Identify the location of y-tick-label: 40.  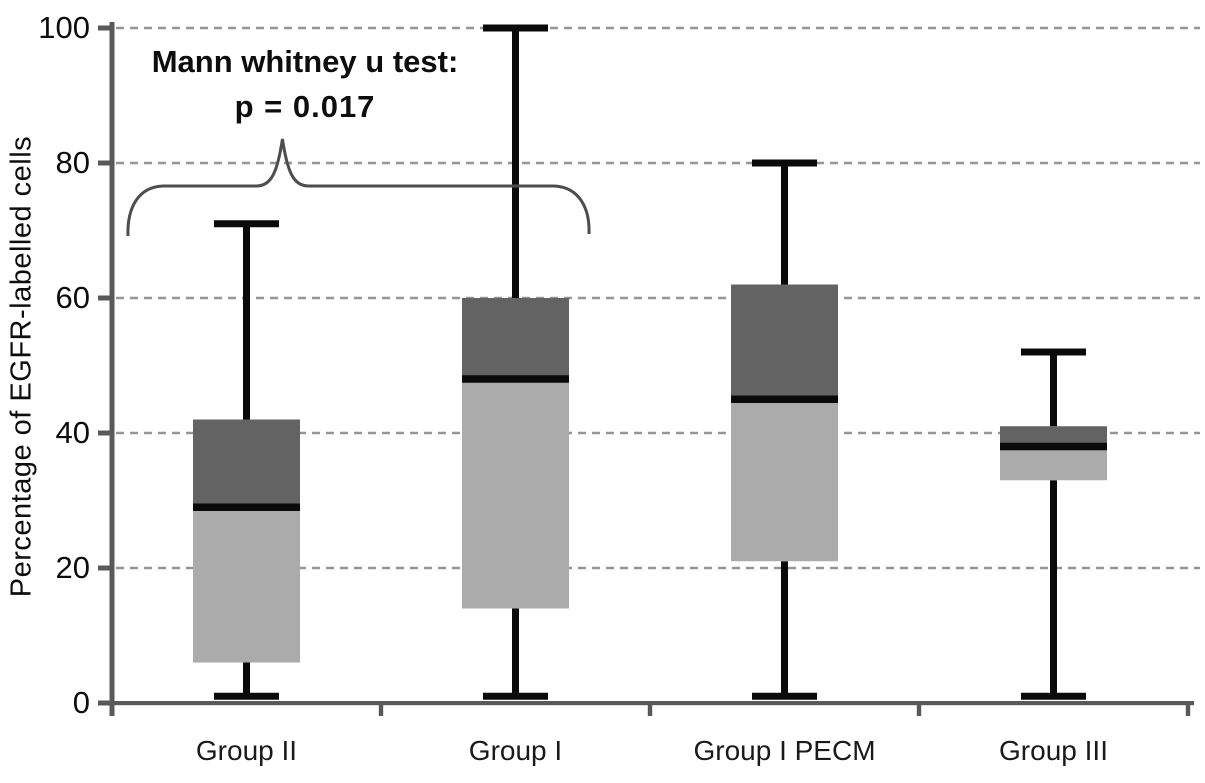
(72, 432).